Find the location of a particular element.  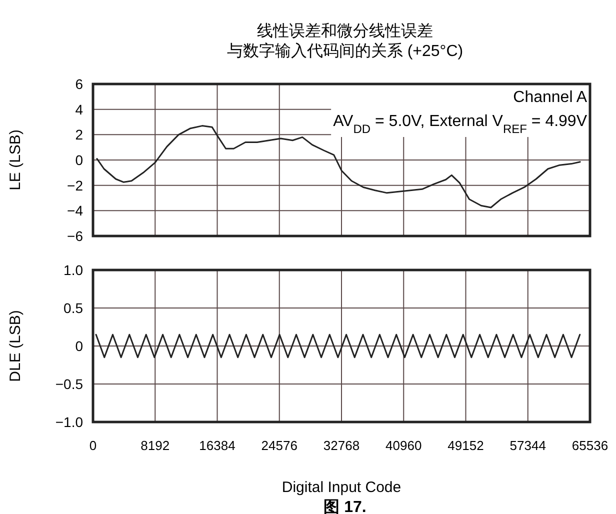

annotation: AV$_{DD}$ = 5.0V, External V$_{REF}$ = 4.99V is located at coordinates (460, 124).